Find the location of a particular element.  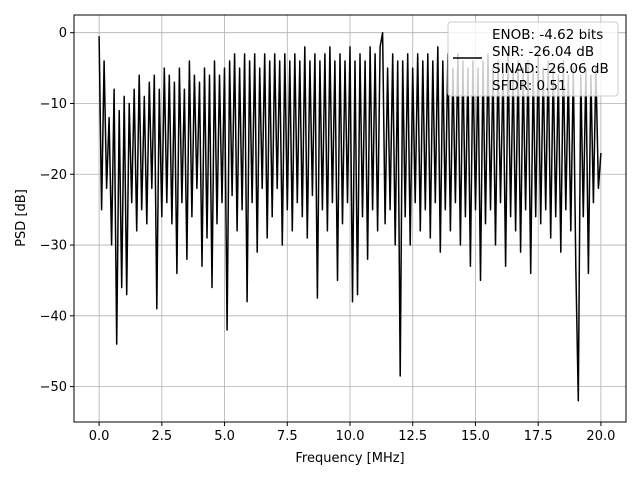

x-tick-label: 20.0 is located at coordinates (600, 436).